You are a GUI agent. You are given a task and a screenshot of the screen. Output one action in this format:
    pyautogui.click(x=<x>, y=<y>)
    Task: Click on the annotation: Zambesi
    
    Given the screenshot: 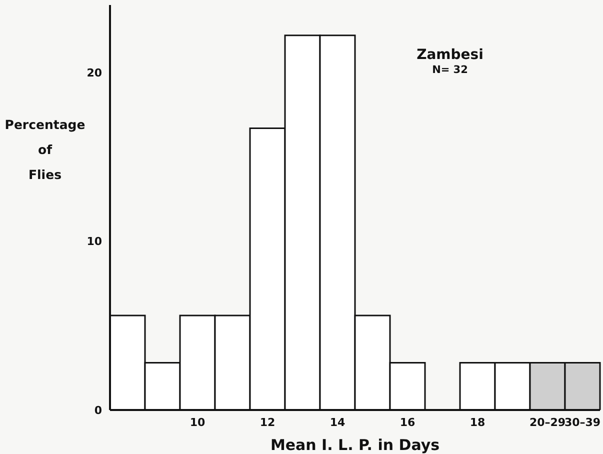 What is the action you would take?
    pyautogui.click(x=450, y=55)
    